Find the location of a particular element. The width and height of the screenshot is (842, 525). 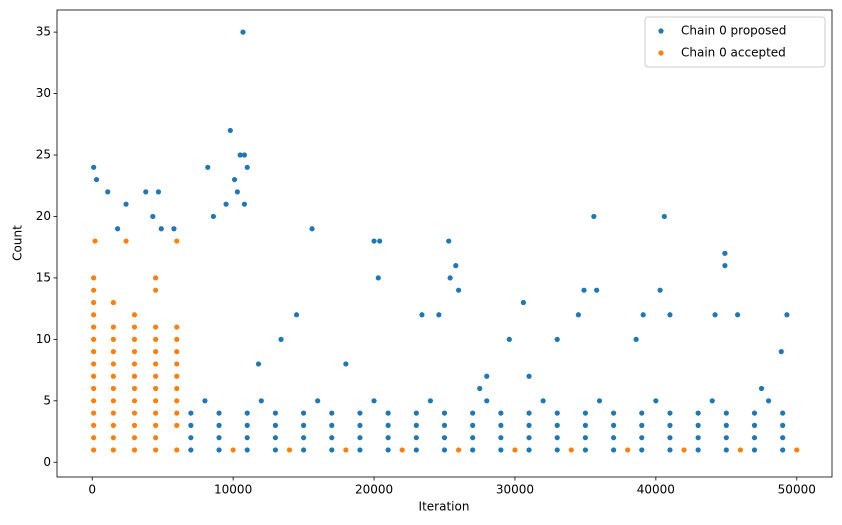

x-tick-label: 40000 is located at coordinates (656, 490).